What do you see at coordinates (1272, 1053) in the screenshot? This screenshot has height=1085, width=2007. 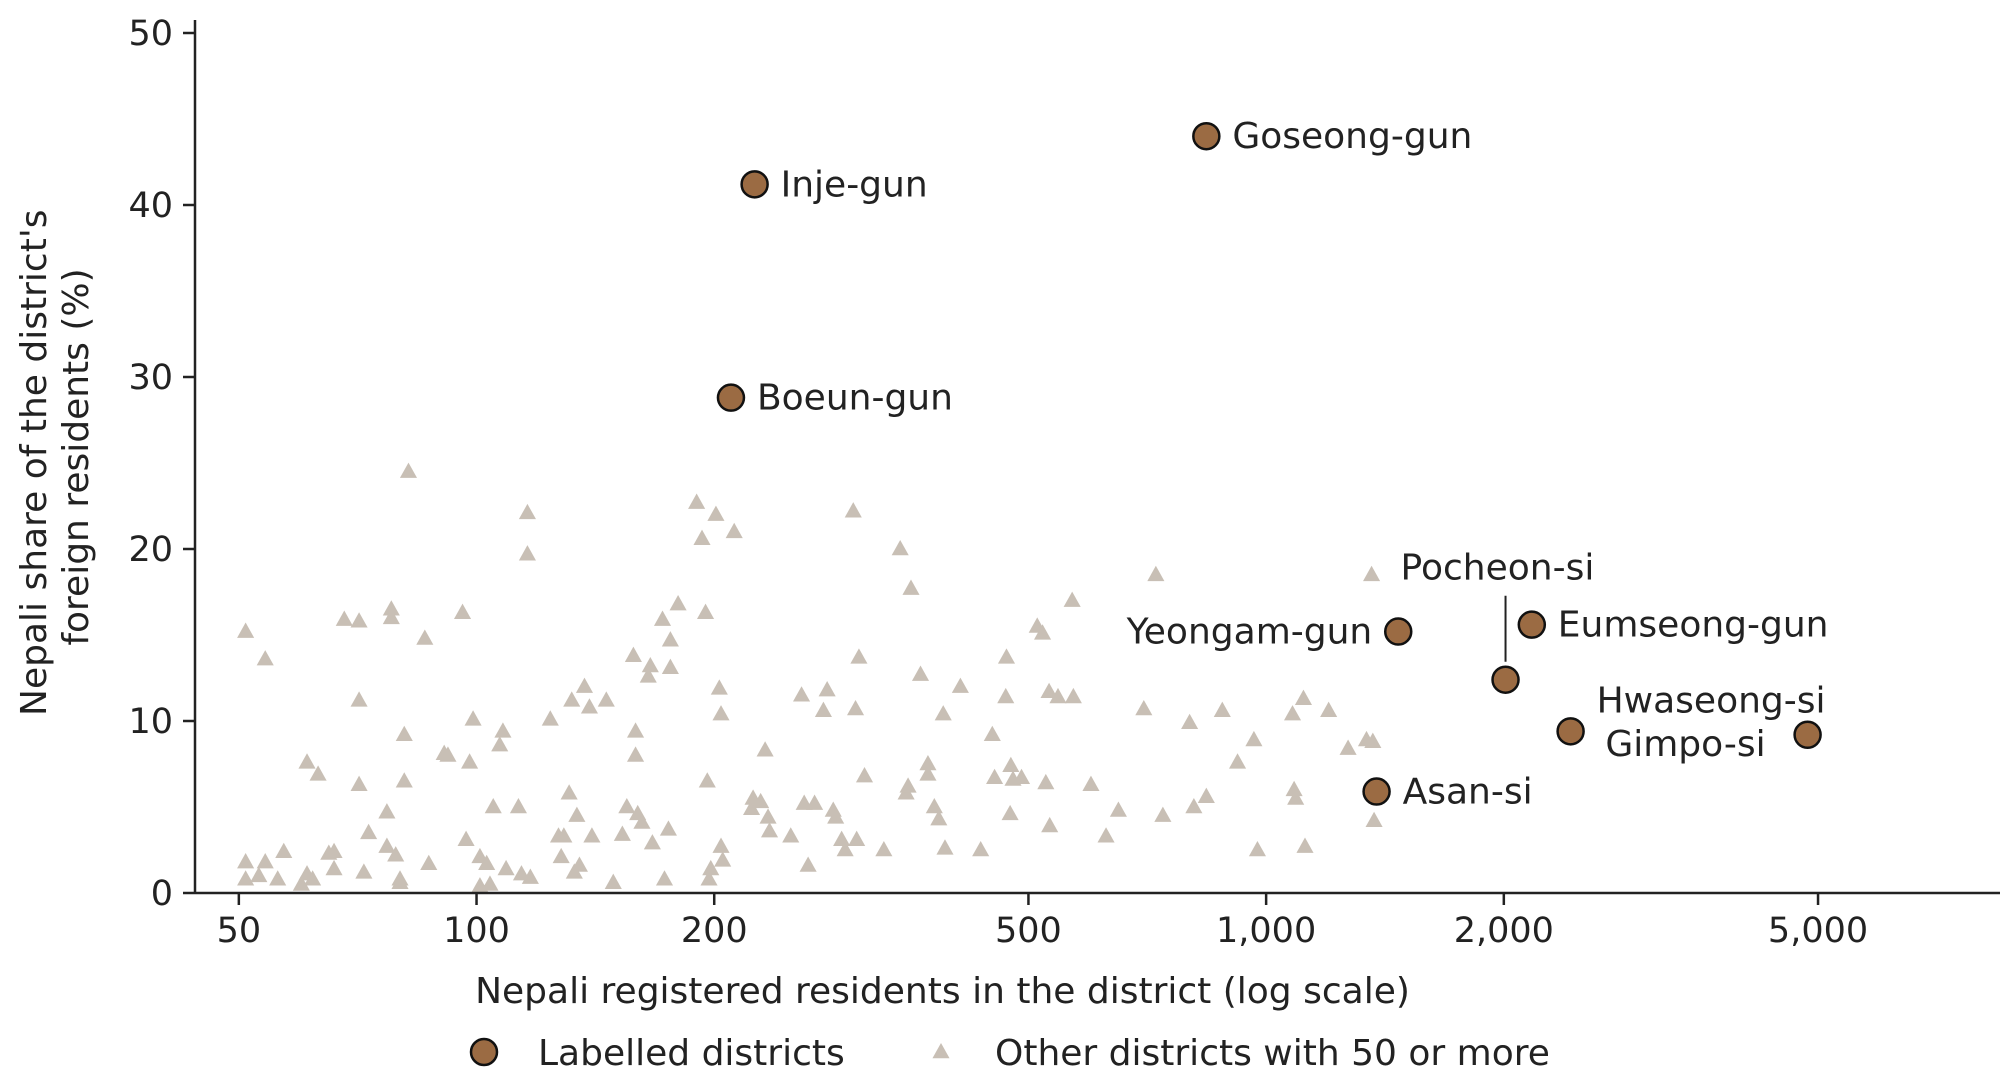 I see `legend-label-other: Other districts with 50 or more` at bounding box center [1272, 1053].